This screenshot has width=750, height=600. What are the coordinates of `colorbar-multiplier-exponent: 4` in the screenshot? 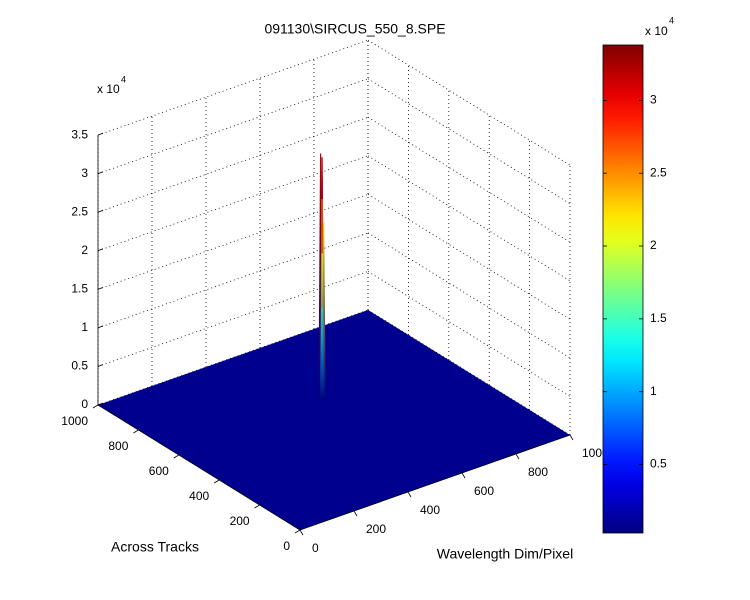 It's located at (671, 20).